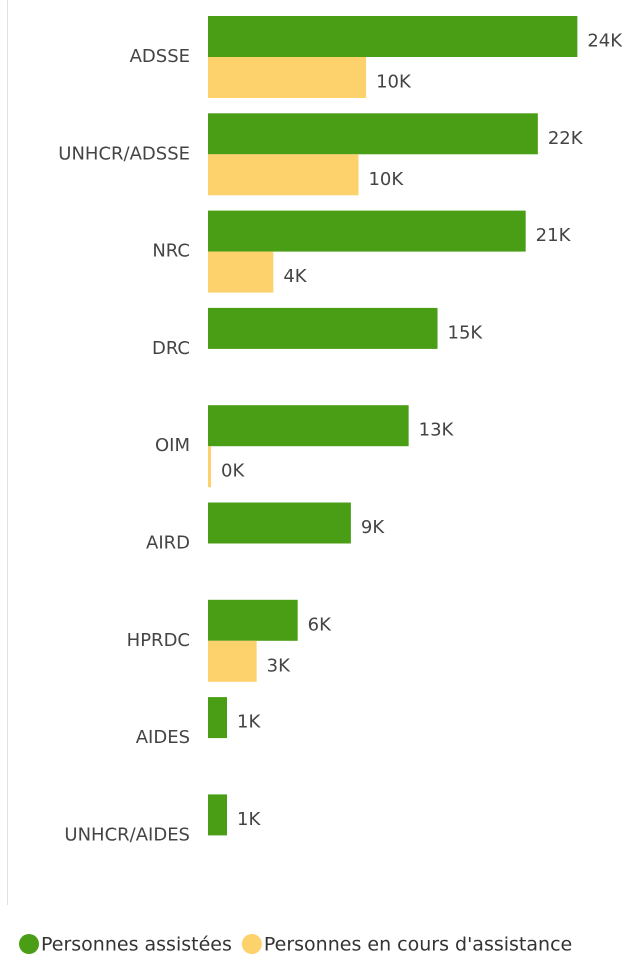 This screenshot has height=955, width=631. Describe the element at coordinates (172, 445) in the screenshot. I see `category-label: OIM` at that location.